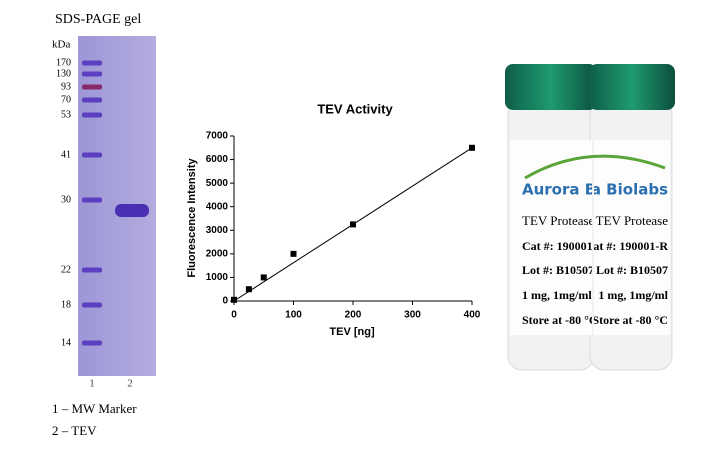 The width and height of the screenshot is (708, 451). I want to click on y-tick-label: 3000, so click(217, 230).